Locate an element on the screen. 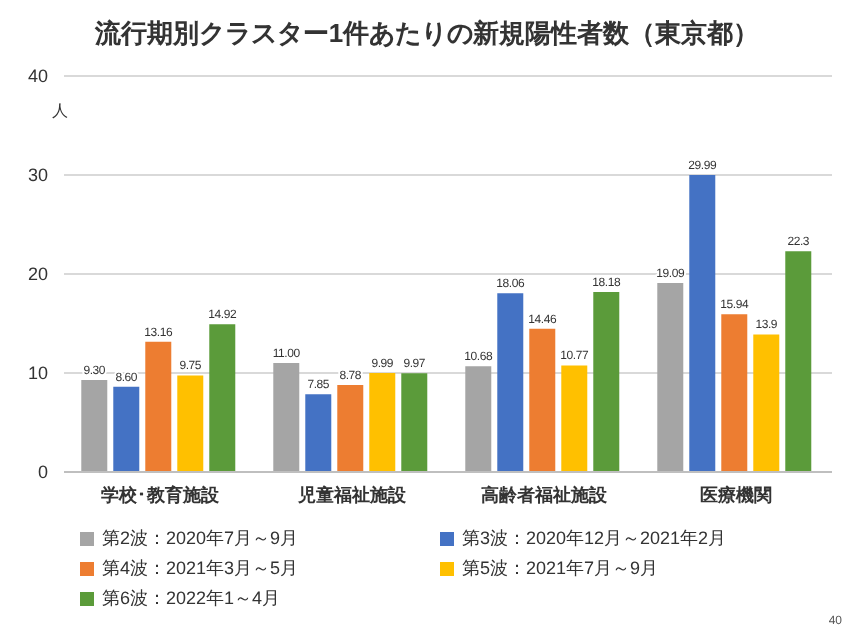  y-tick-label: 20 is located at coordinates (37, 274).